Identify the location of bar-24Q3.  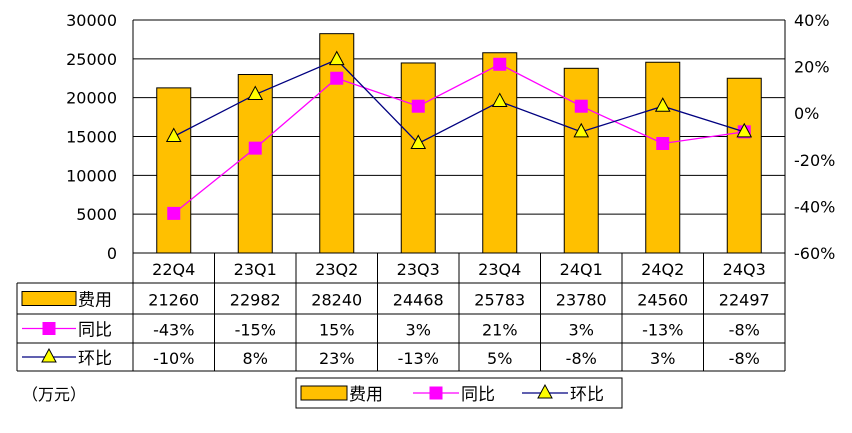
(744, 165).